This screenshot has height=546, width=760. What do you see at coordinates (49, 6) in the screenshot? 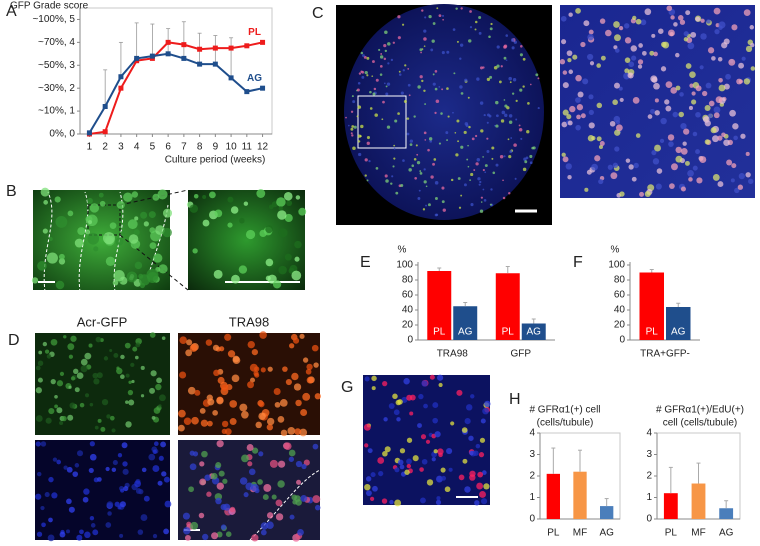
I see `chart-title: GFP Grade score` at bounding box center [49, 6].